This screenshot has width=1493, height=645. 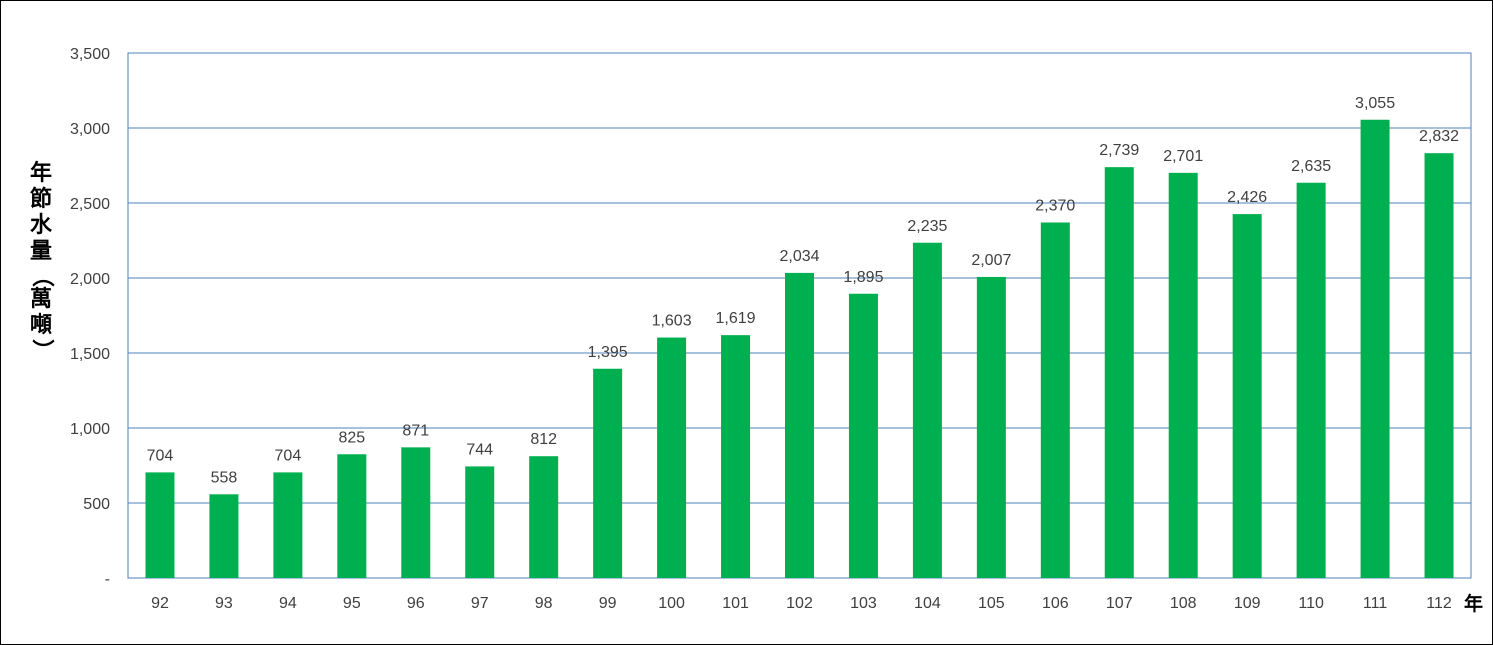 What do you see at coordinates (799, 603) in the screenshot?
I see `x-tick-label: 102` at bounding box center [799, 603].